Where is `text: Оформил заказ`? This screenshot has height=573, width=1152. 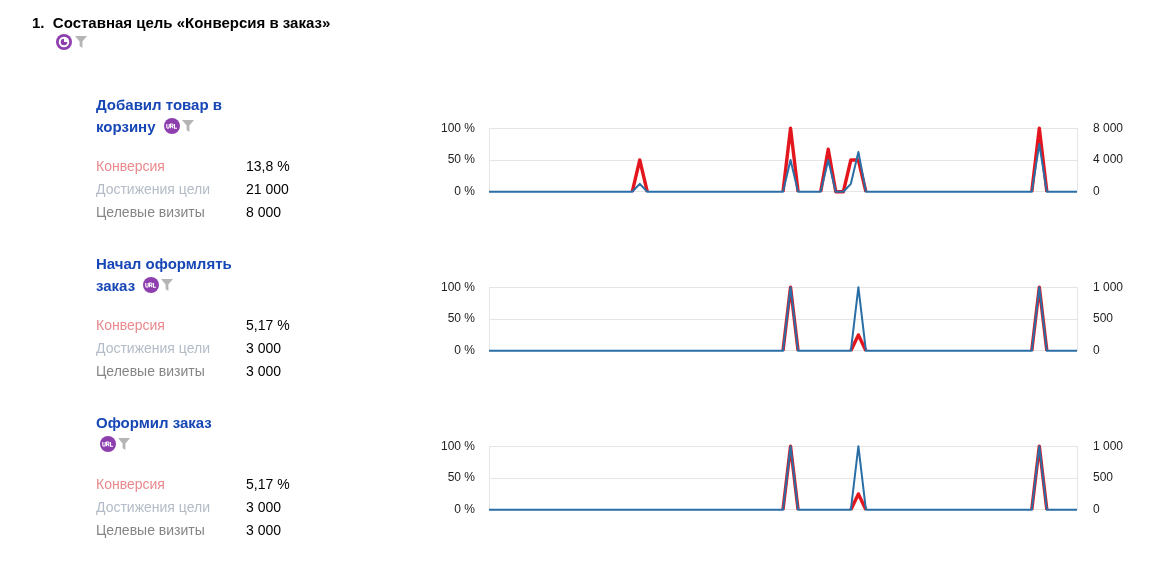
text: Оформил заказ is located at coordinates (154, 423).